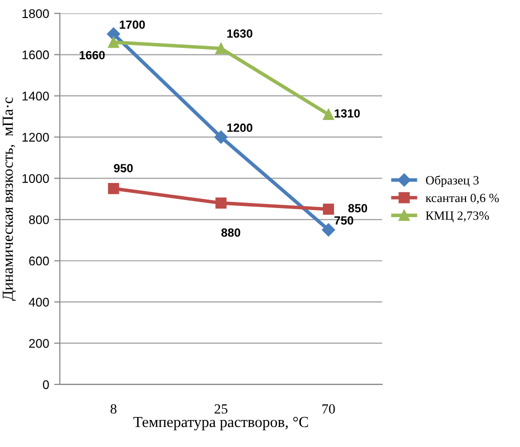  Describe the element at coordinates (35, 96) in the screenshot. I see `y-tick-label: 1400` at that location.